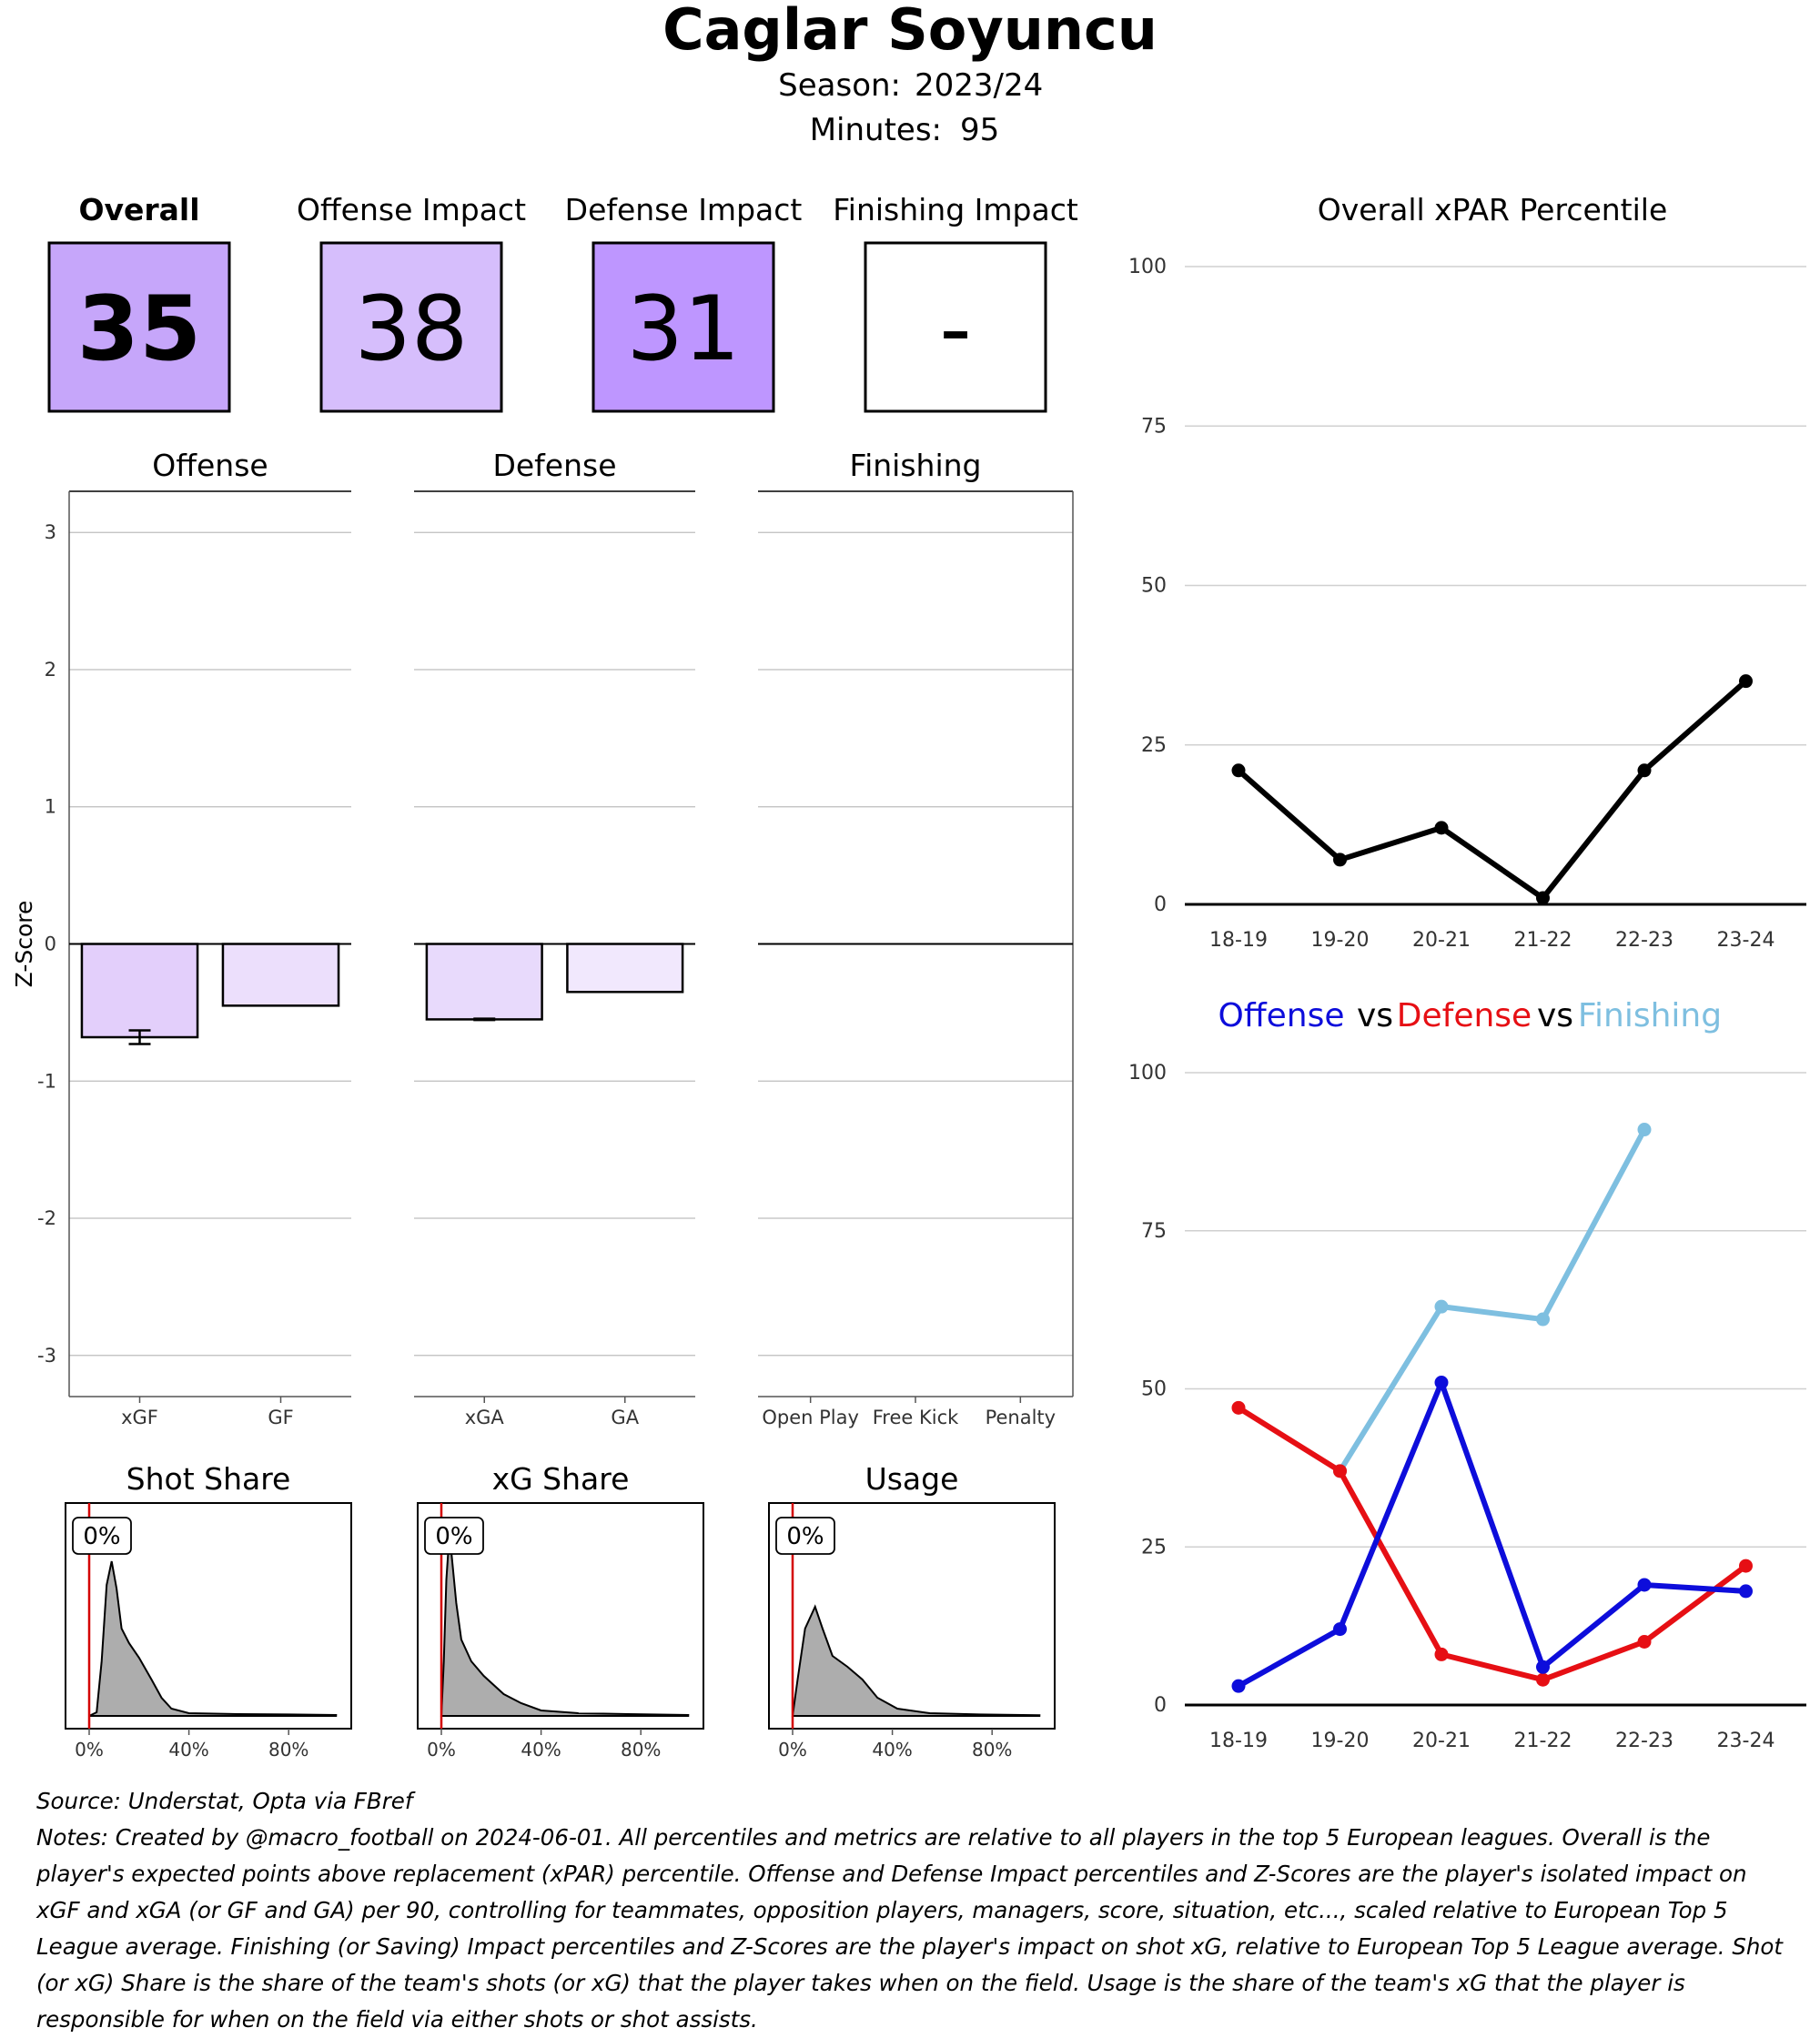 The image size is (1820, 2038). What do you see at coordinates (139, 209) in the screenshot?
I see `tile-title: Overall` at bounding box center [139, 209].